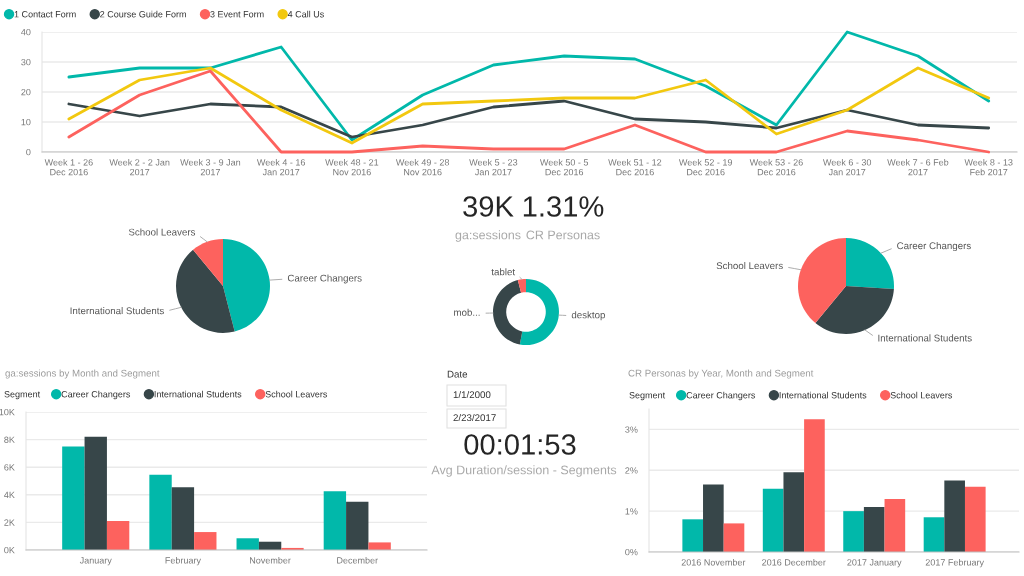  Describe the element at coordinates (918, 167) in the screenshot. I see `x-tick-label: Week 7 - 6 Feb 2017` at that location.